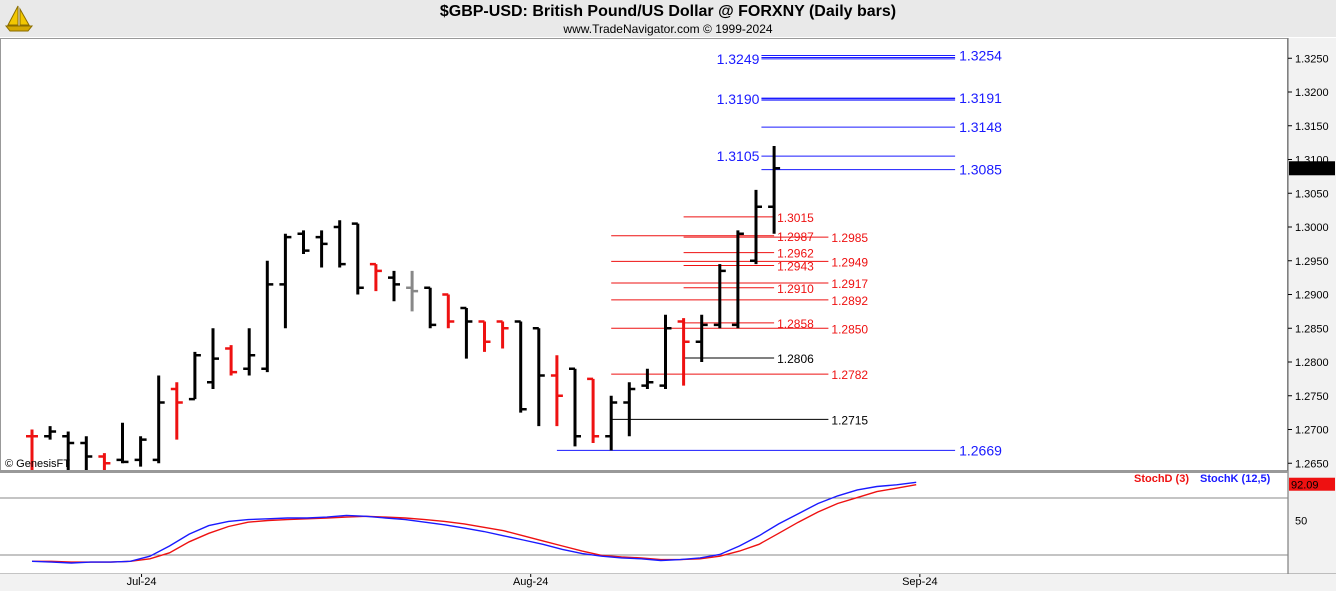 The height and width of the screenshot is (591, 1336). I want to click on price-tick-label: 1.2850, so click(1312, 329).